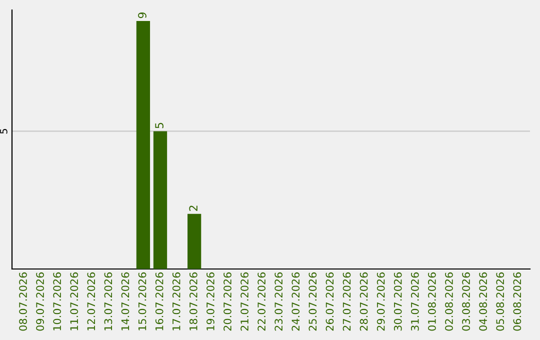 This screenshot has width=540, height=340. Describe the element at coordinates (159, 301) in the screenshot. I see `x-tick-label: 16.07.2026` at that location.